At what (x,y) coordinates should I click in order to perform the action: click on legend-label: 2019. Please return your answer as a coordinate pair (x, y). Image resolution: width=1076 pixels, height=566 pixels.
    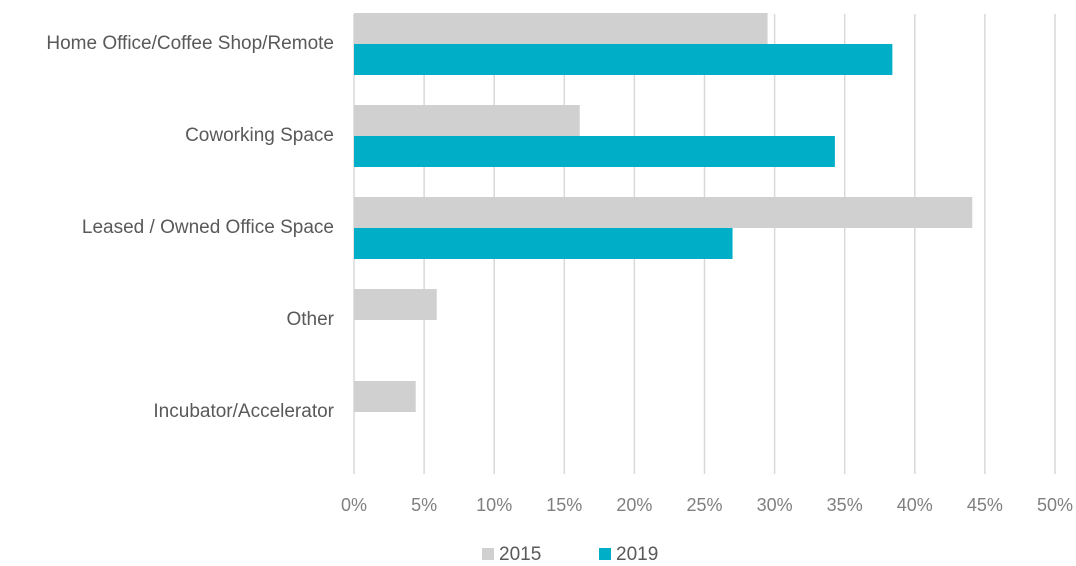
    Looking at the image, I should click on (637, 554).